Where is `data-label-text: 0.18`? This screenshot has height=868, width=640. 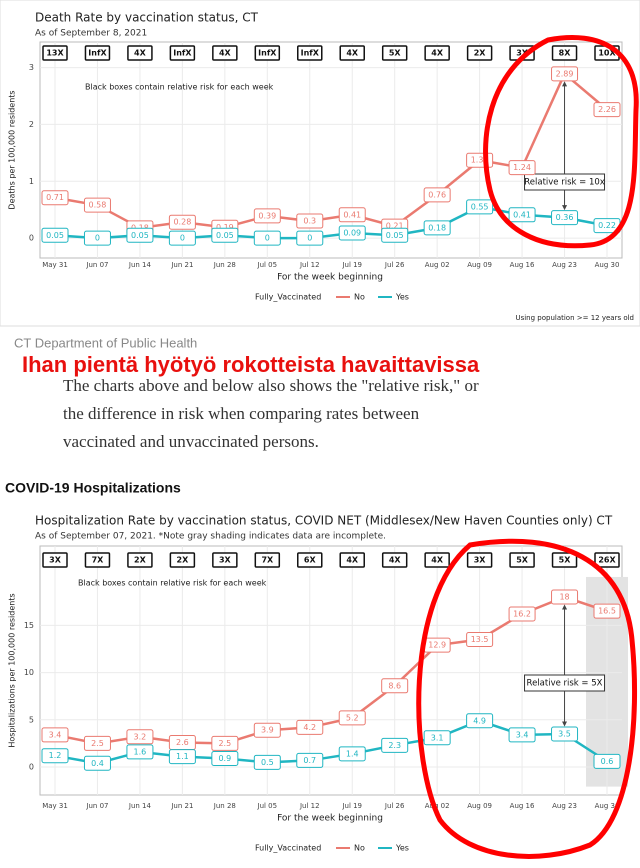 data-label-text: 0.18 is located at coordinates (437, 227).